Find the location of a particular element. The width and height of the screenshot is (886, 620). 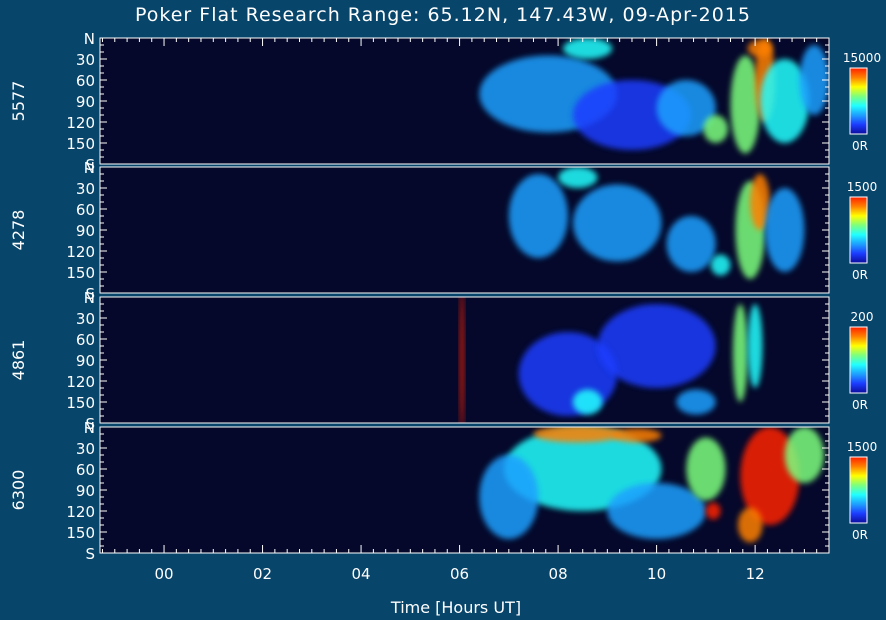

x-tick-label: 02 is located at coordinates (262, 574).